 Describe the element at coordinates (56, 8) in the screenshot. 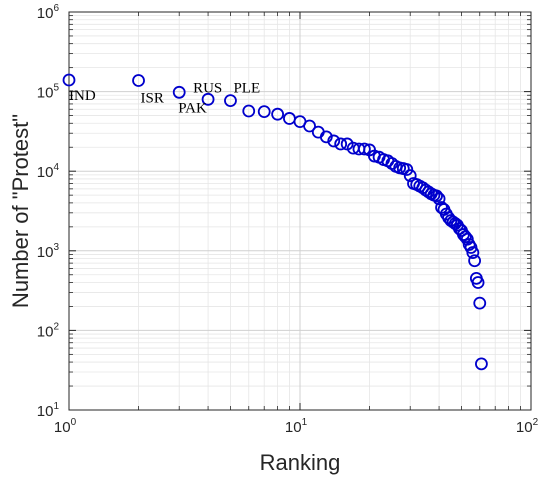

I see `y-tick-exponent: 6` at that location.